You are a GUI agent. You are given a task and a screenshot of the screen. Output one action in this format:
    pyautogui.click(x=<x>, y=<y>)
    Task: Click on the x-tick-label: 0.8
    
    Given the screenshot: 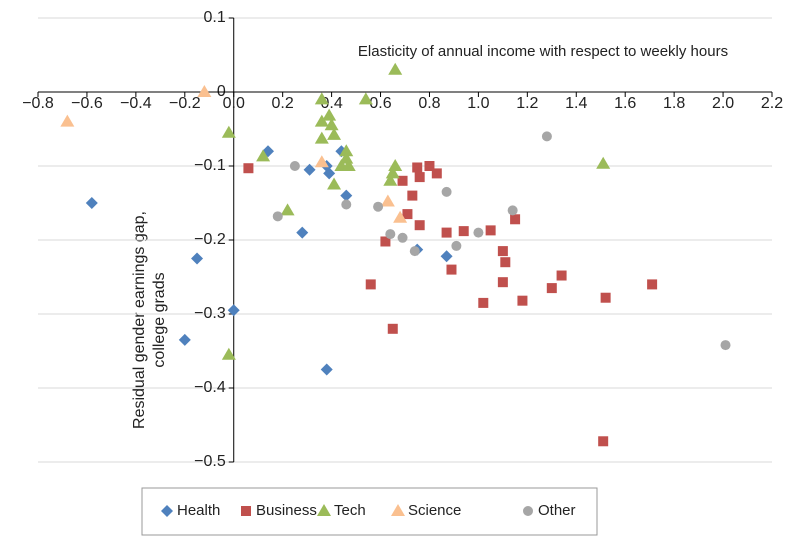 What is the action you would take?
    pyautogui.click(x=429, y=103)
    